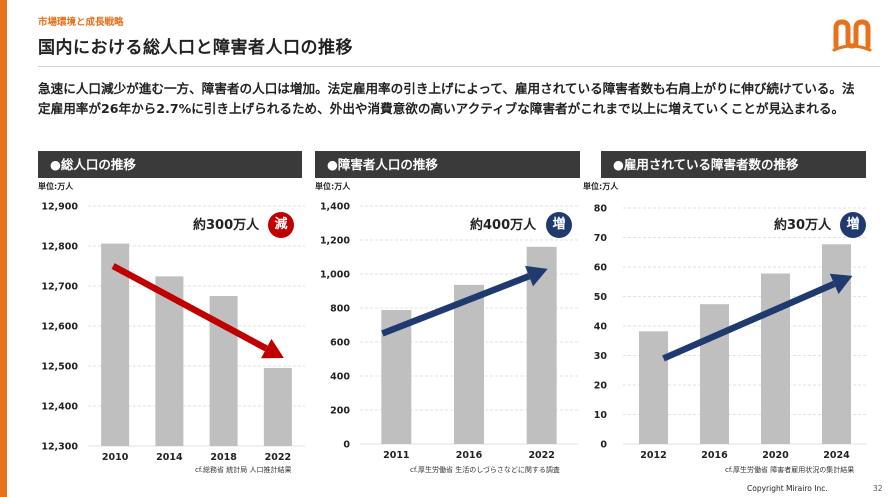 This screenshot has width=895, height=497. Describe the element at coordinates (733, 164) in the screenshot. I see `panel-heading-employed-disabled: ●雇用されている障害者数の推移` at that location.